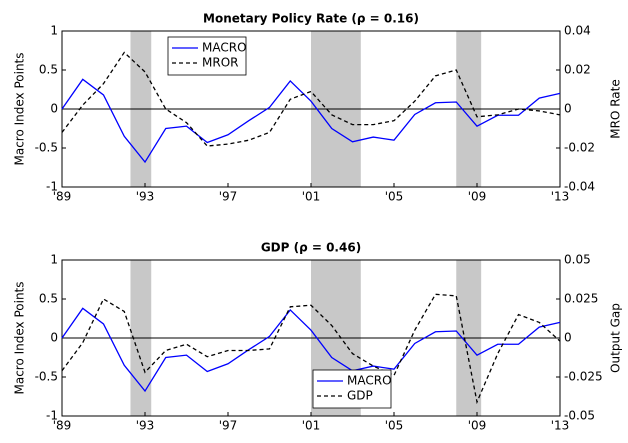  I want to click on y2-tick-label: 0.05, so click(577, 260).